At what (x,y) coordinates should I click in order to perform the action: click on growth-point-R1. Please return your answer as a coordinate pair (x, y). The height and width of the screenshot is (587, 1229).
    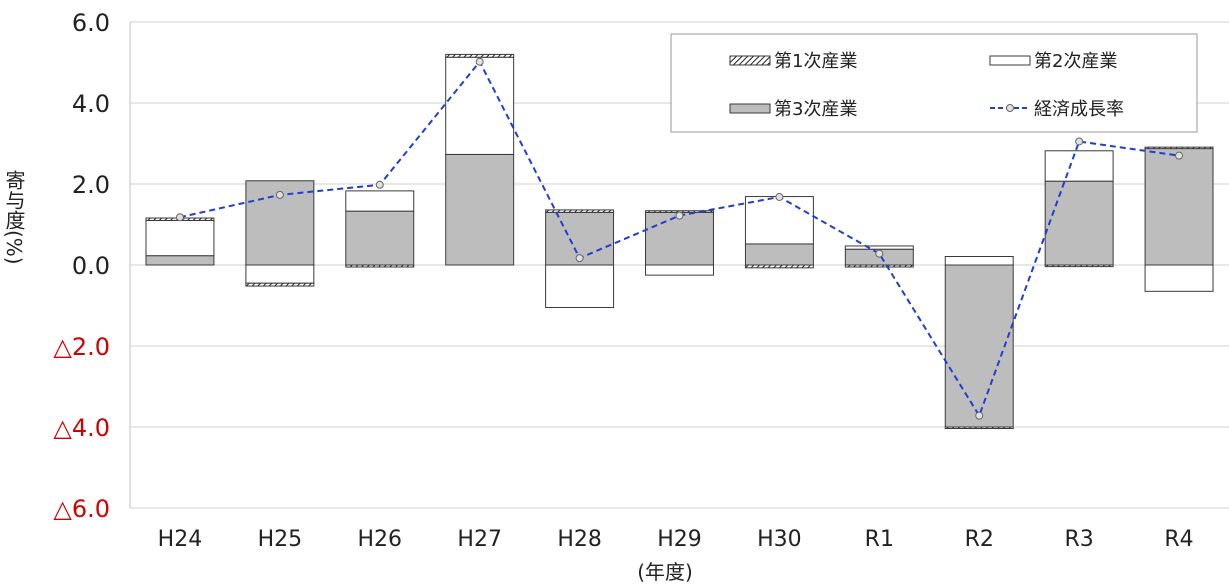
    Looking at the image, I should click on (879, 253).